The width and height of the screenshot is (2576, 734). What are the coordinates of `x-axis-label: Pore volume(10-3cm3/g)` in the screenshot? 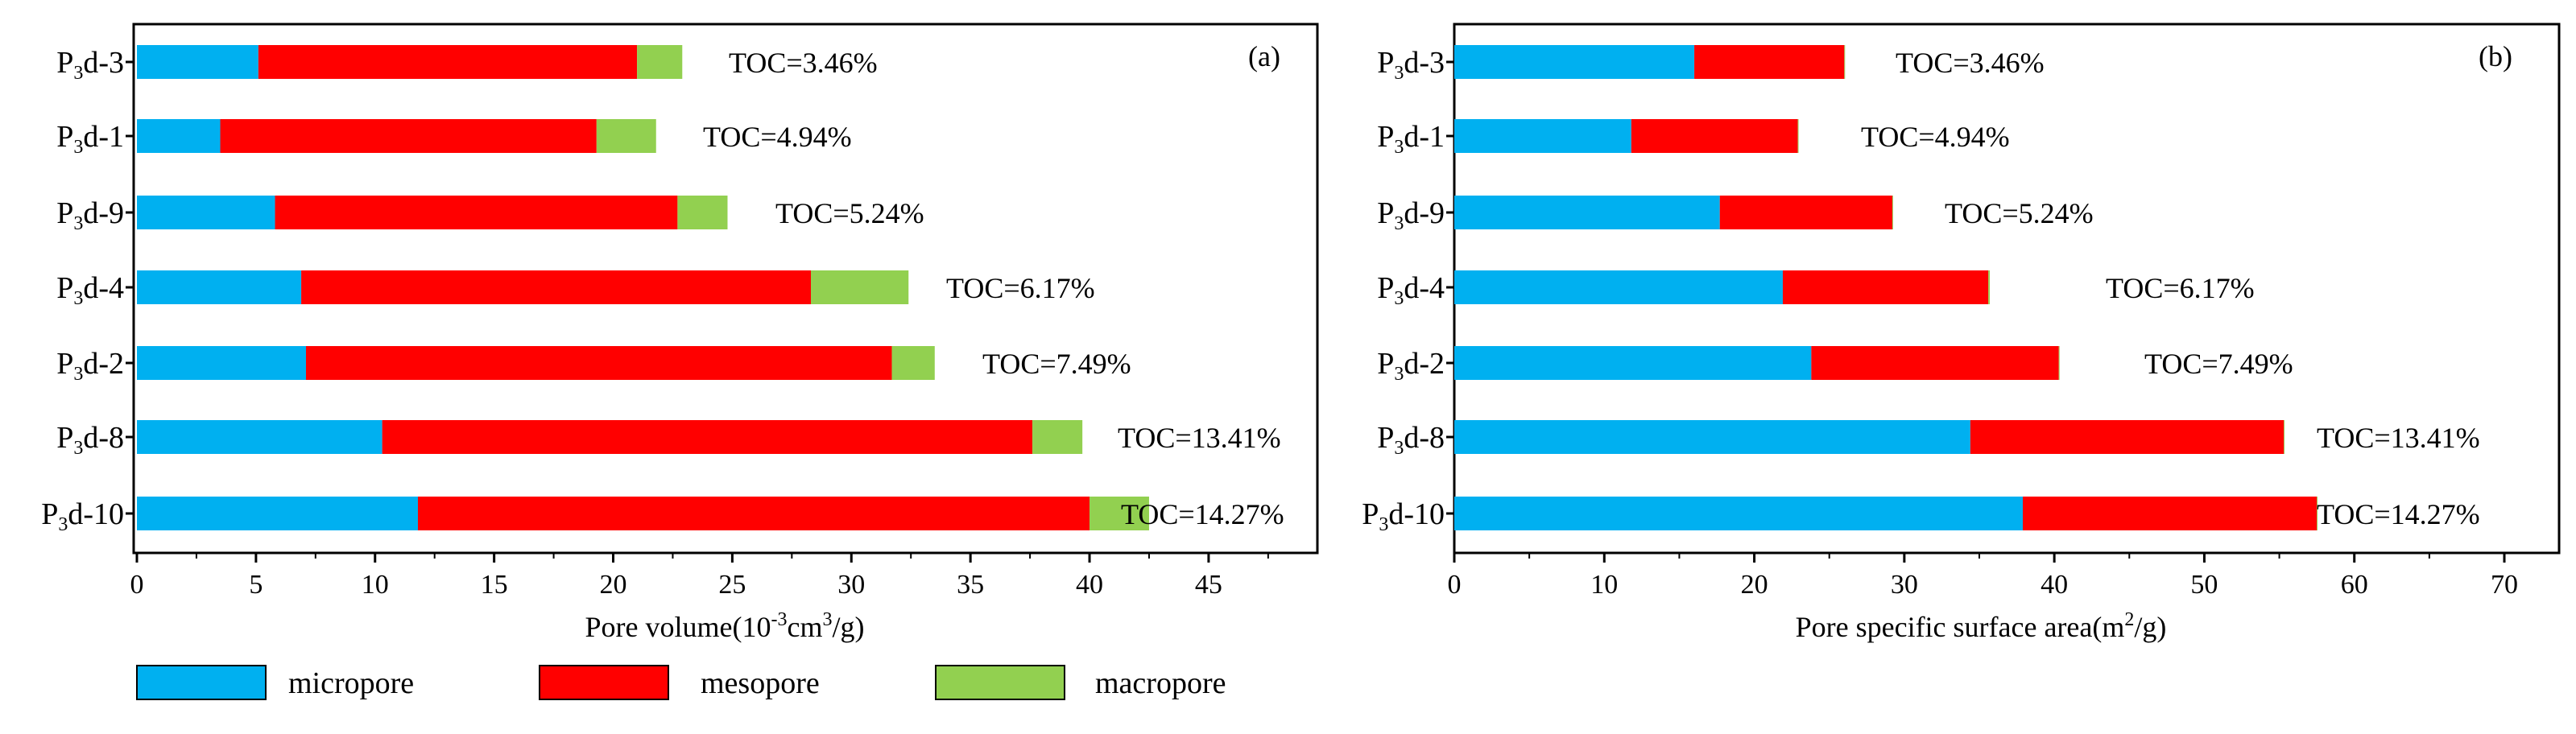 It's located at (725, 626).